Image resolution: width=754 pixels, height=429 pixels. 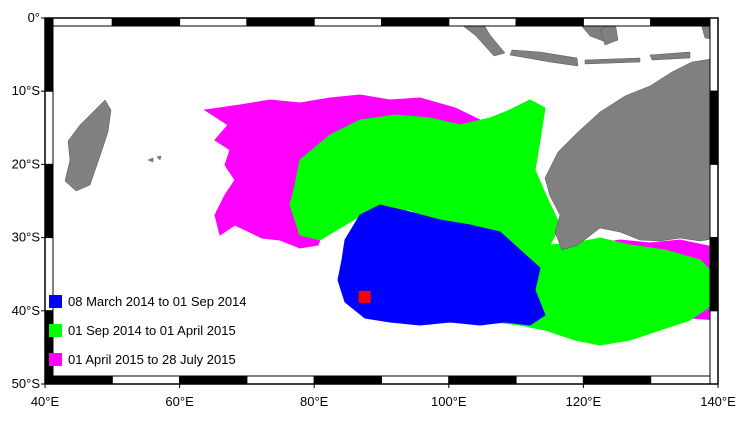 What do you see at coordinates (26, 383) in the screenshot?
I see `y-tick-label: 50°S` at bounding box center [26, 383].